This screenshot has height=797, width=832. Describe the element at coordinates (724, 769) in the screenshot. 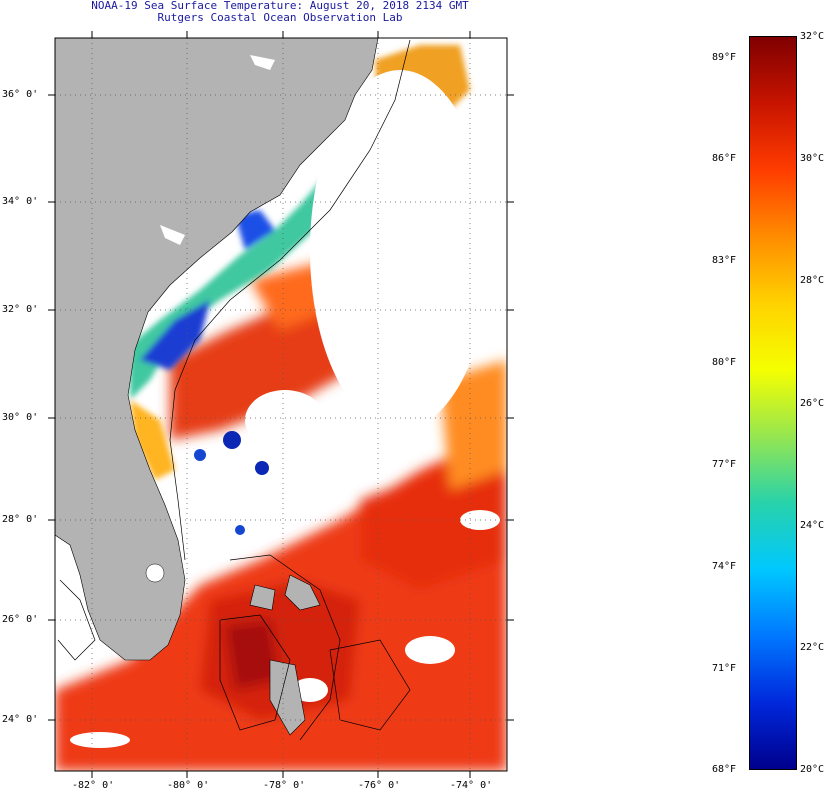

I see `fahrenheit-label: 68°F` at that location.